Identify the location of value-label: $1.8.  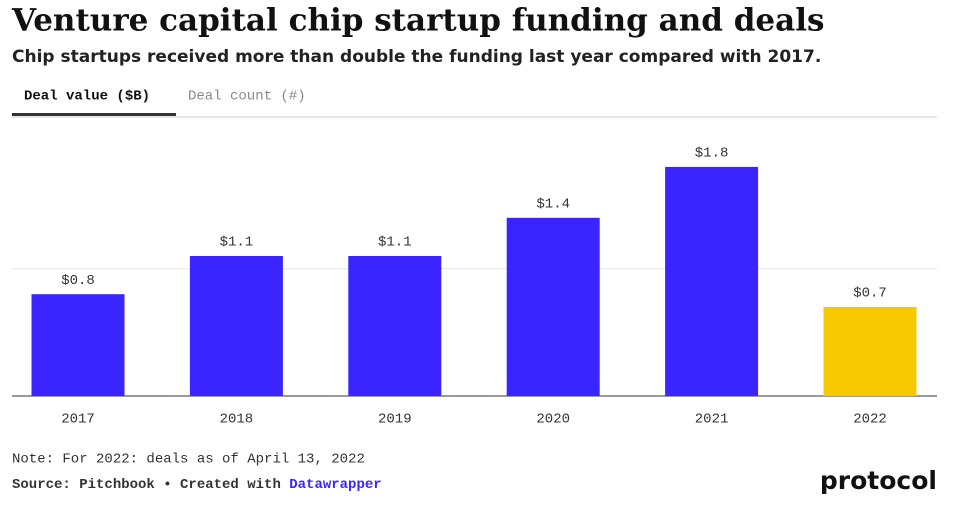
(712, 154).